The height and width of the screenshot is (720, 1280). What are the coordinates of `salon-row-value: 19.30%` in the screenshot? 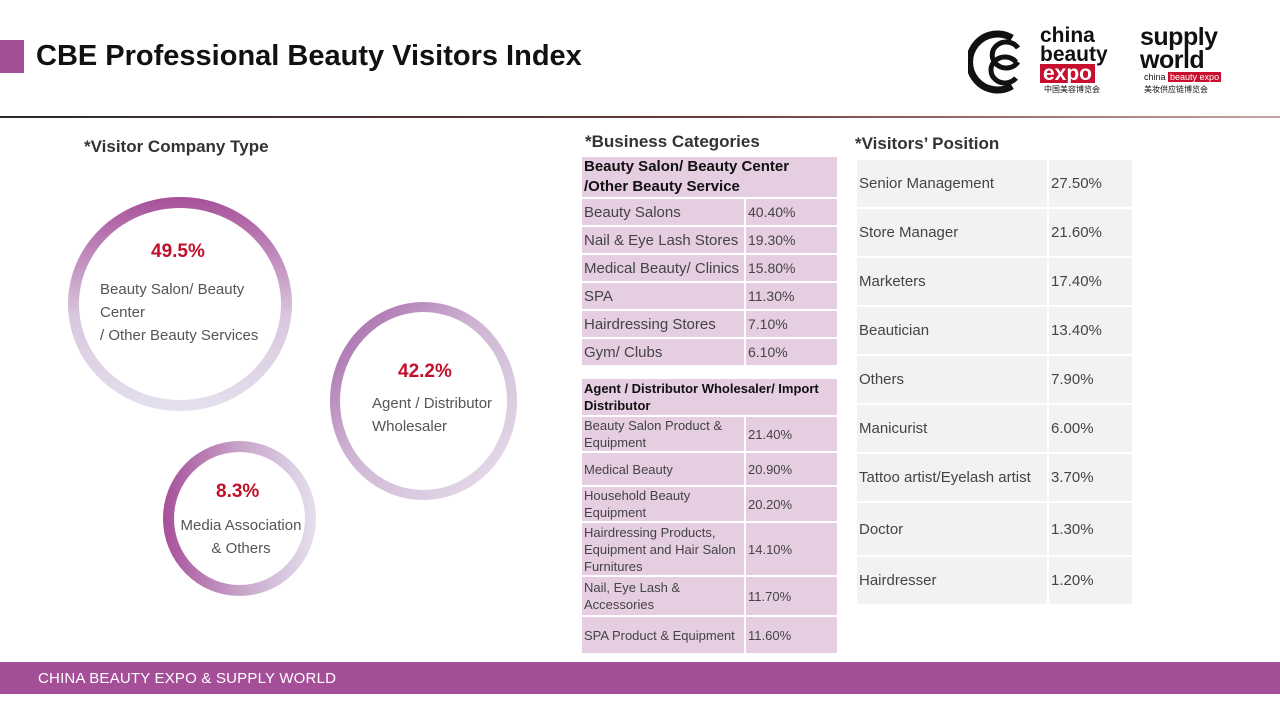 It's located at (791, 240).